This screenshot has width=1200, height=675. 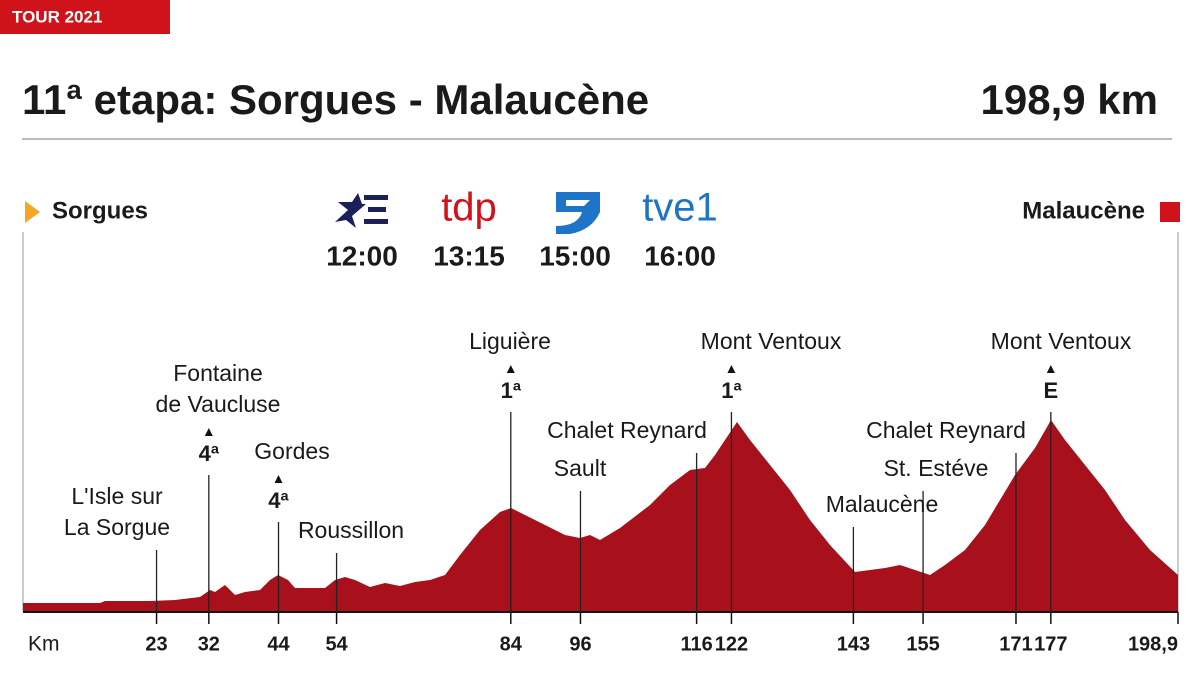 I want to click on km-label: 54, so click(x=336, y=644).